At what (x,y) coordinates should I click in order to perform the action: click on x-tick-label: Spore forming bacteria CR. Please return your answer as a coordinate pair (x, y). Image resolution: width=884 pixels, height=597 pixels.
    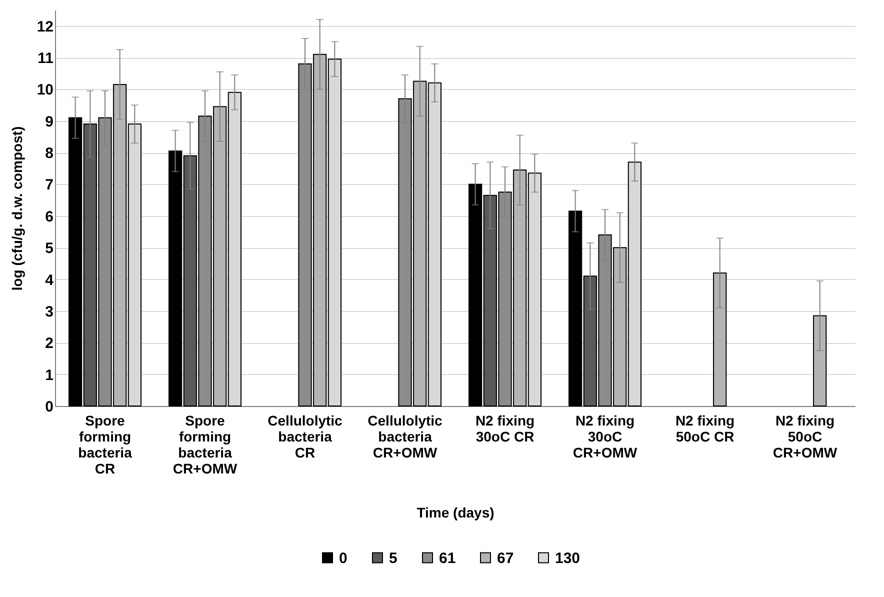
    Looking at the image, I should click on (105, 444).